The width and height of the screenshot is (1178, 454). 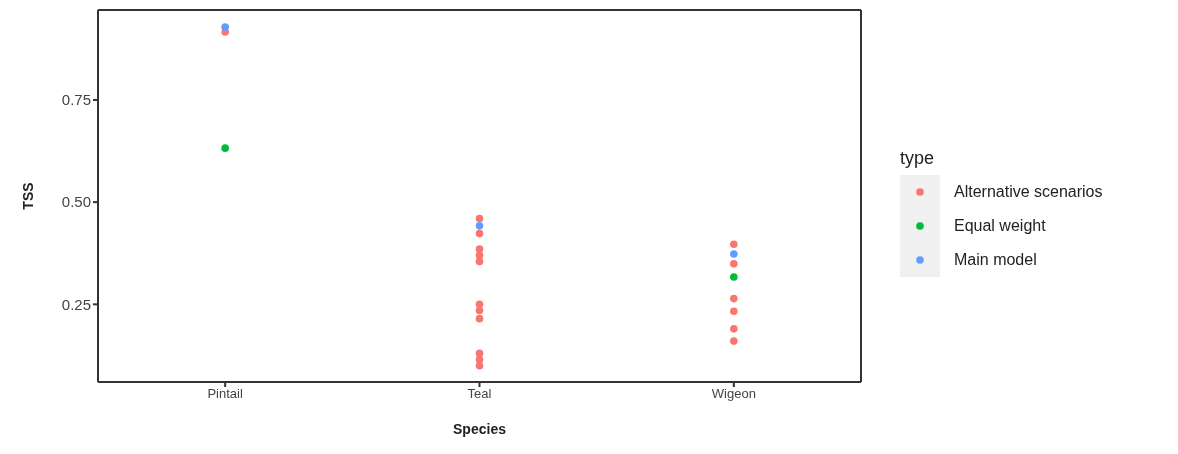 What do you see at coordinates (480, 429) in the screenshot?
I see `x-axis-title: Species` at bounding box center [480, 429].